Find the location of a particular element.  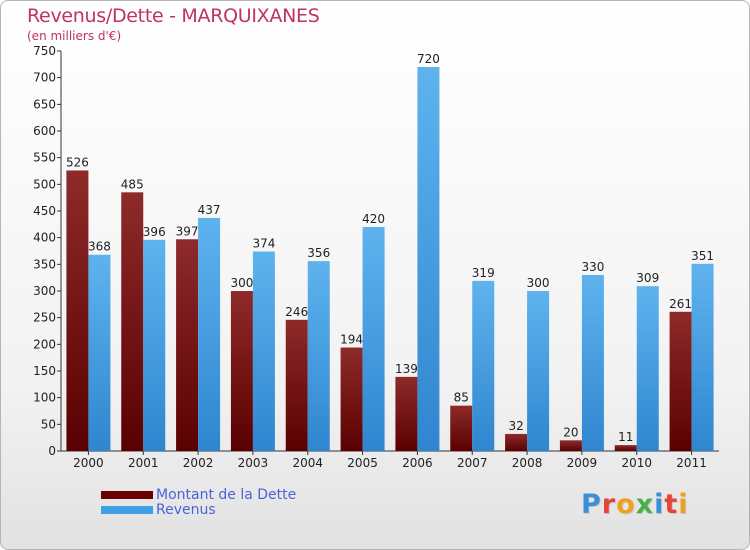

data-label-revenus: 330 is located at coordinates (592, 267).